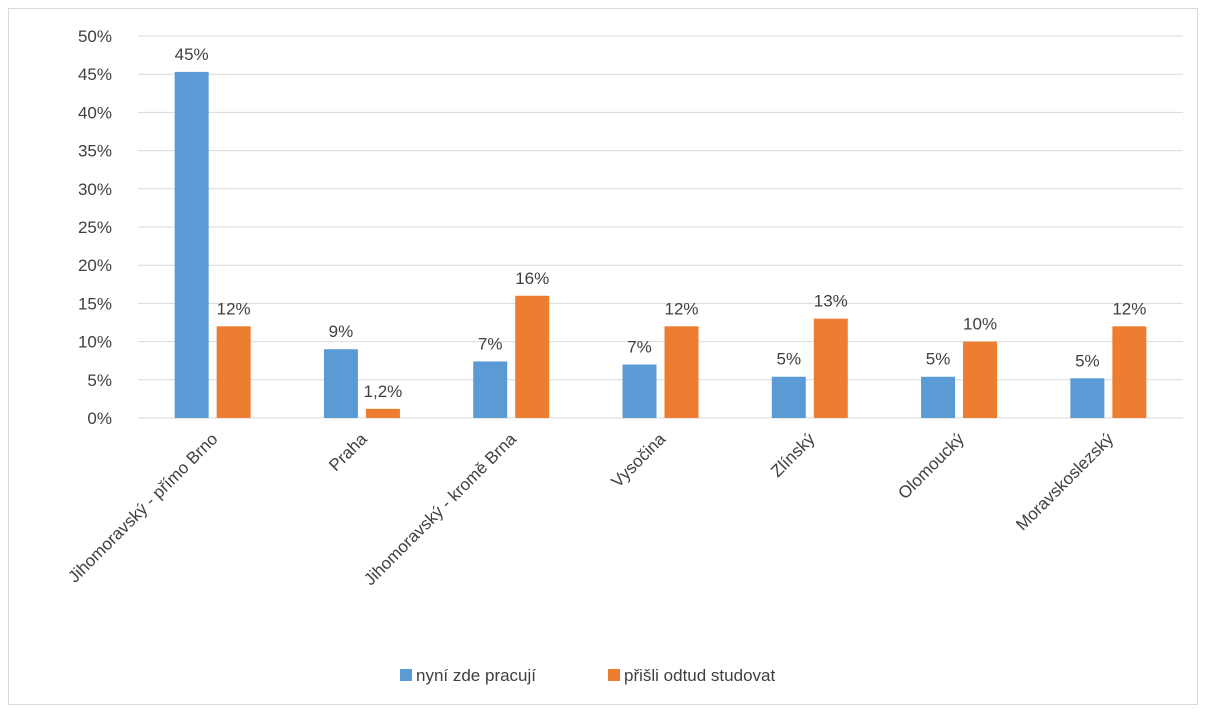  I want to click on y-tick-label: 45%, so click(95, 74).